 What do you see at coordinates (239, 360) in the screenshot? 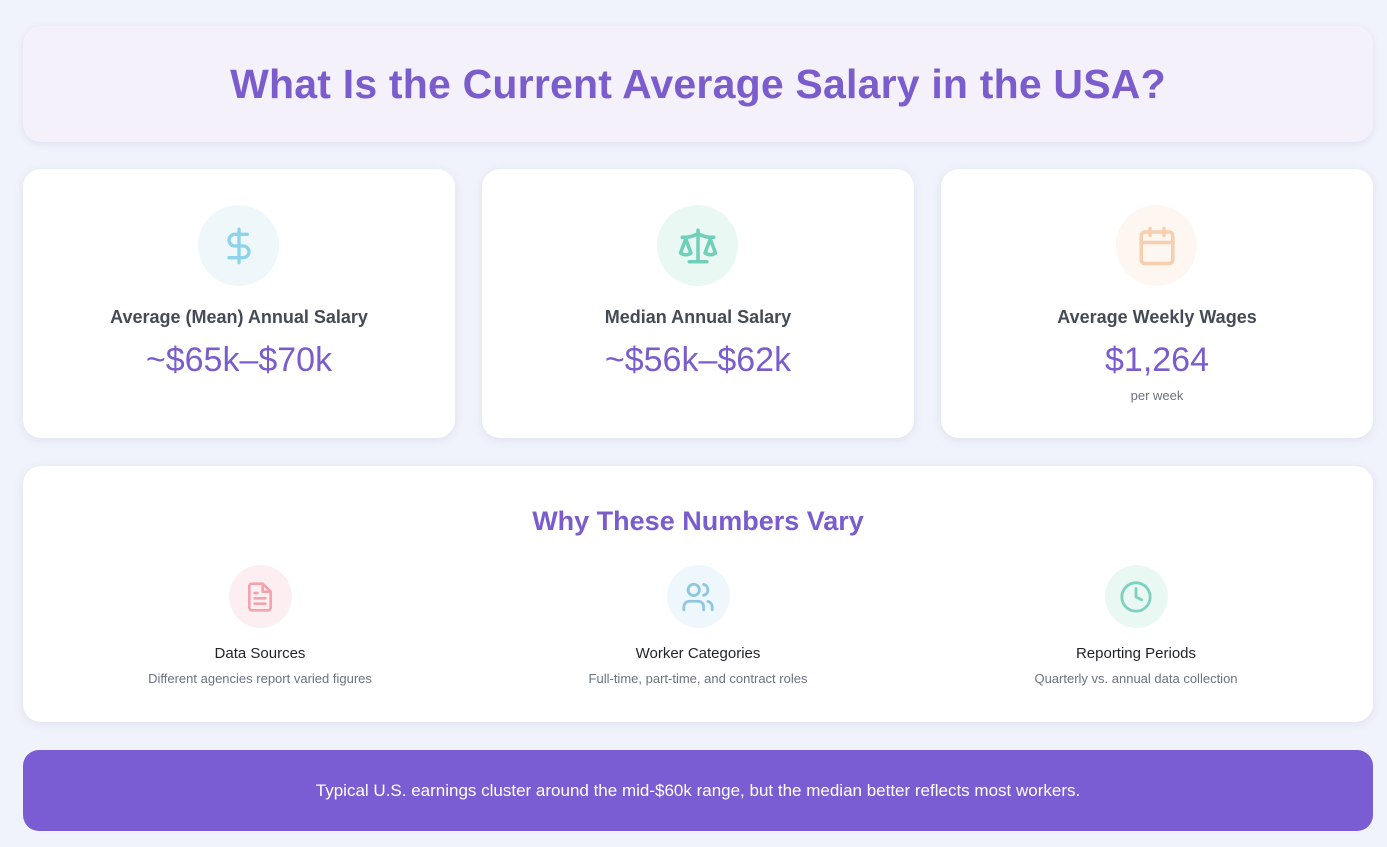
I see `stat-value: ~$65k–$70k` at bounding box center [239, 360].